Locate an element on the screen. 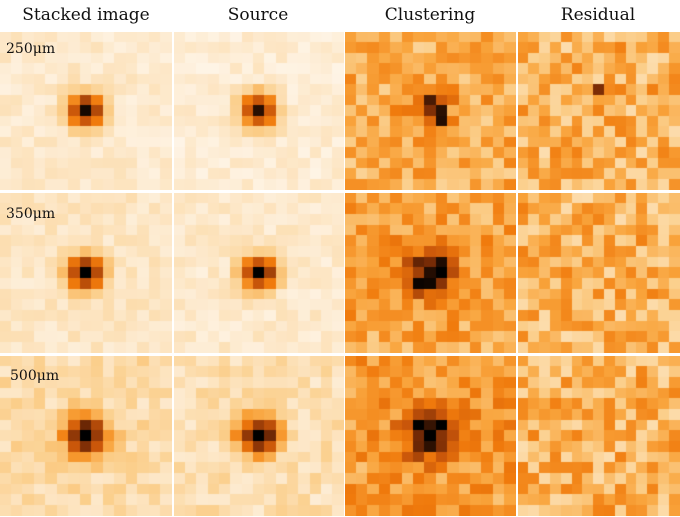 Image resolution: width=680 pixels, height=517 pixels. row-label-250: 250μm is located at coordinates (31, 49).